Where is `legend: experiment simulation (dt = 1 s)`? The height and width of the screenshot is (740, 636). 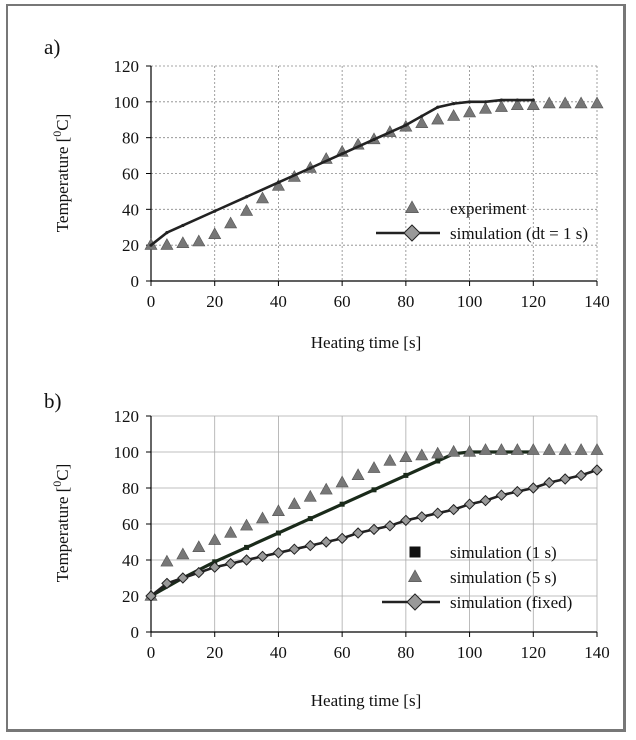
legend: experiment simulation (dt = 1 s) is located at coordinates (482, 221).